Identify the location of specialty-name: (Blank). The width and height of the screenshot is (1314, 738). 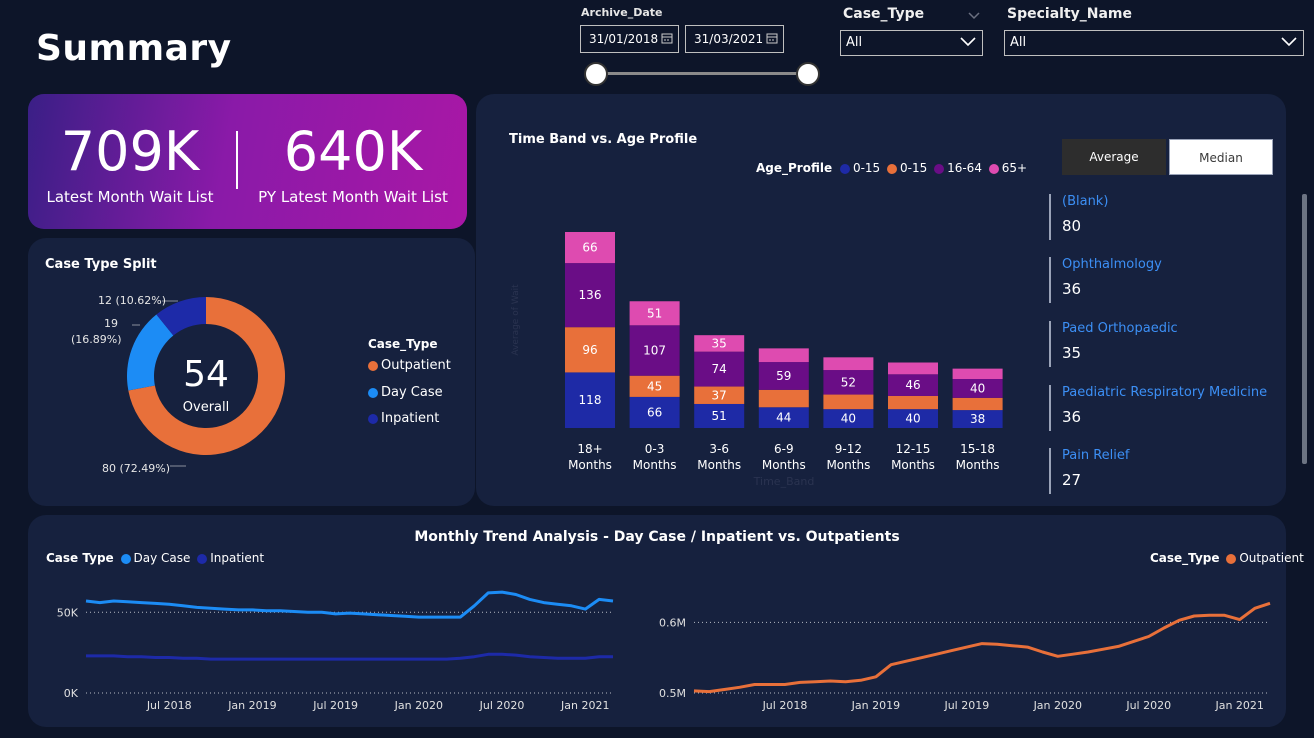
(1085, 201).